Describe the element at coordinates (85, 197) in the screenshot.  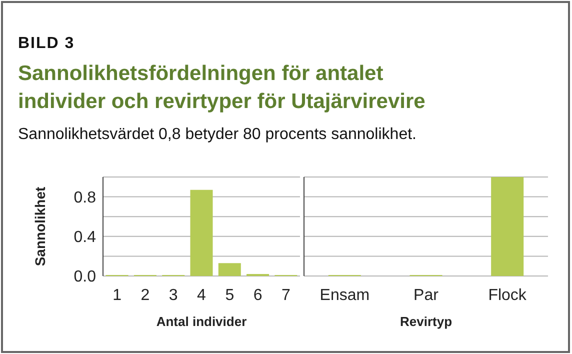
I see `y-tick-label: 0.8` at that location.